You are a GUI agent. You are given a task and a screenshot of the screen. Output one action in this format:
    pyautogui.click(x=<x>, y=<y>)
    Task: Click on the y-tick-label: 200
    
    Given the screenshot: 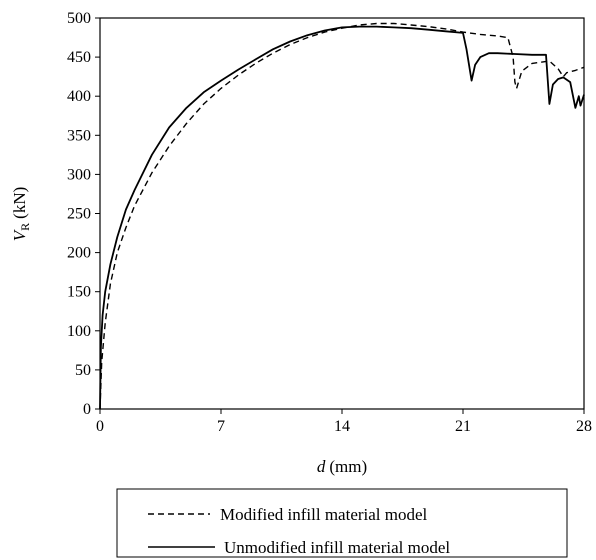 What is the action you would take?
    pyautogui.click(x=79, y=253)
    